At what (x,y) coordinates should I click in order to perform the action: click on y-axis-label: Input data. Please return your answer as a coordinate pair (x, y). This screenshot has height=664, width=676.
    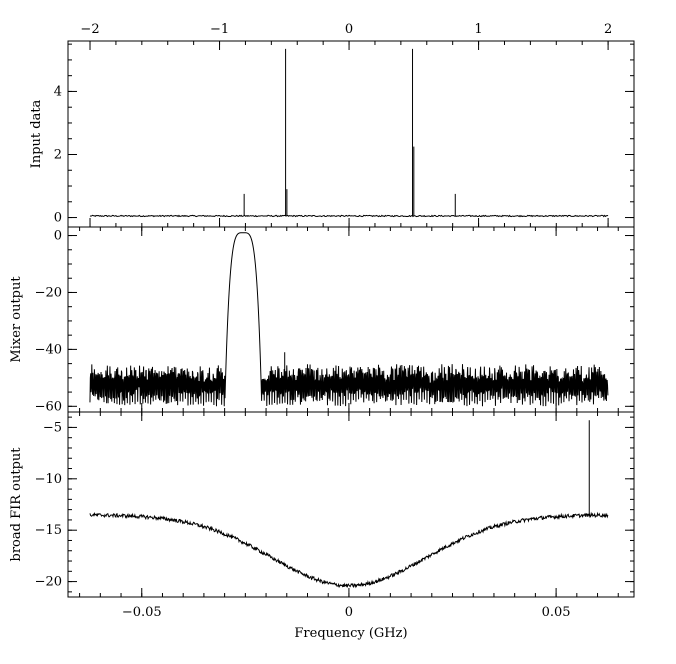
    Looking at the image, I should click on (36, 133).